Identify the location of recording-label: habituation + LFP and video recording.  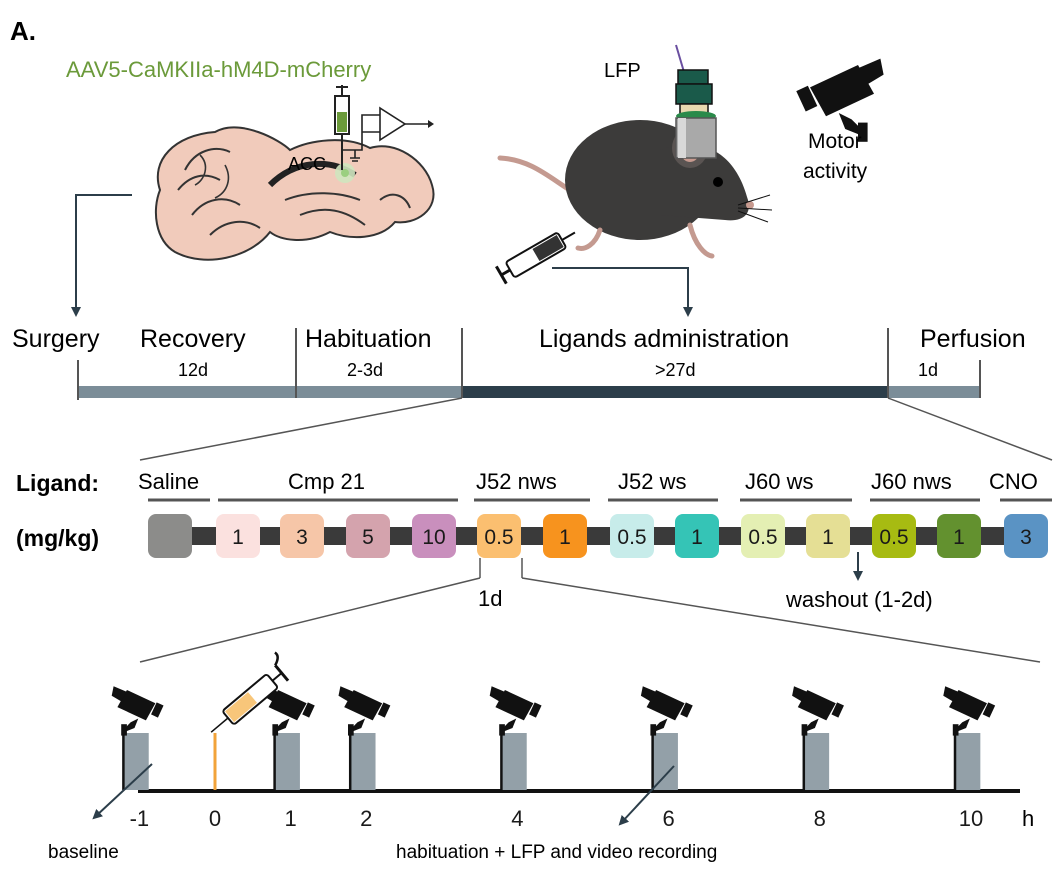
(556, 852).